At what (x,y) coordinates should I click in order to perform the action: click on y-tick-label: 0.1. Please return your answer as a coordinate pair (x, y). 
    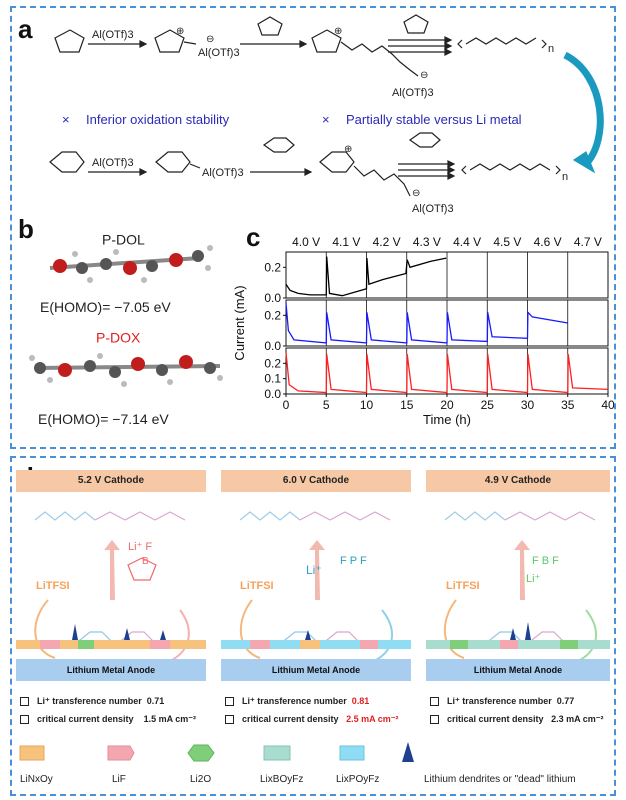
    Looking at the image, I should click on (272, 379).